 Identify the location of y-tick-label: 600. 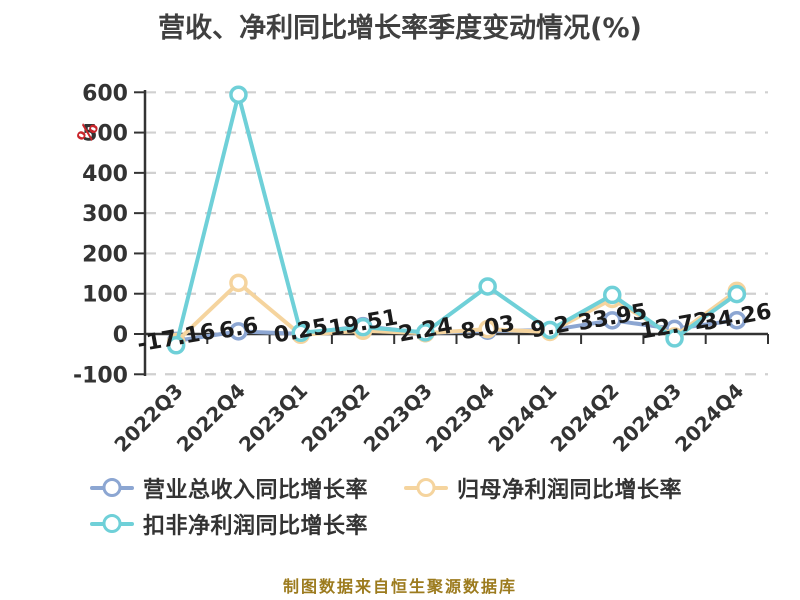
(105, 93).